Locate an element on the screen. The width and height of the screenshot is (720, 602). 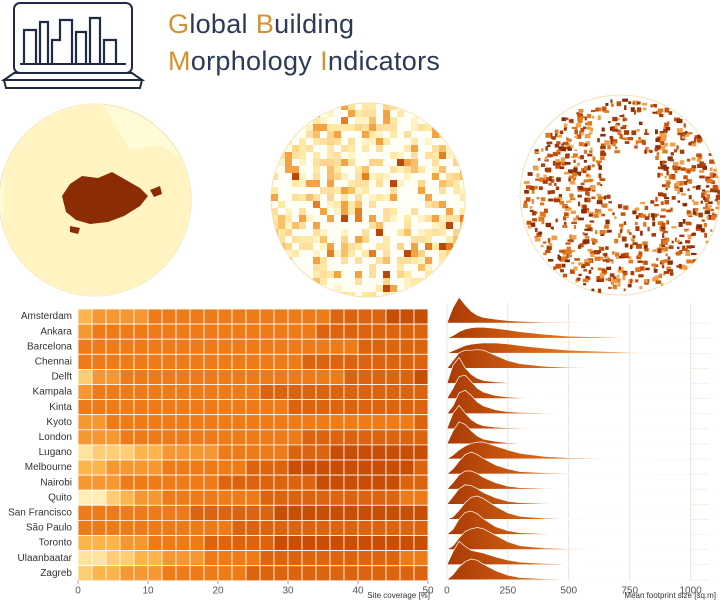
x-tick-label: 50 is located at coordinates (428, 590).